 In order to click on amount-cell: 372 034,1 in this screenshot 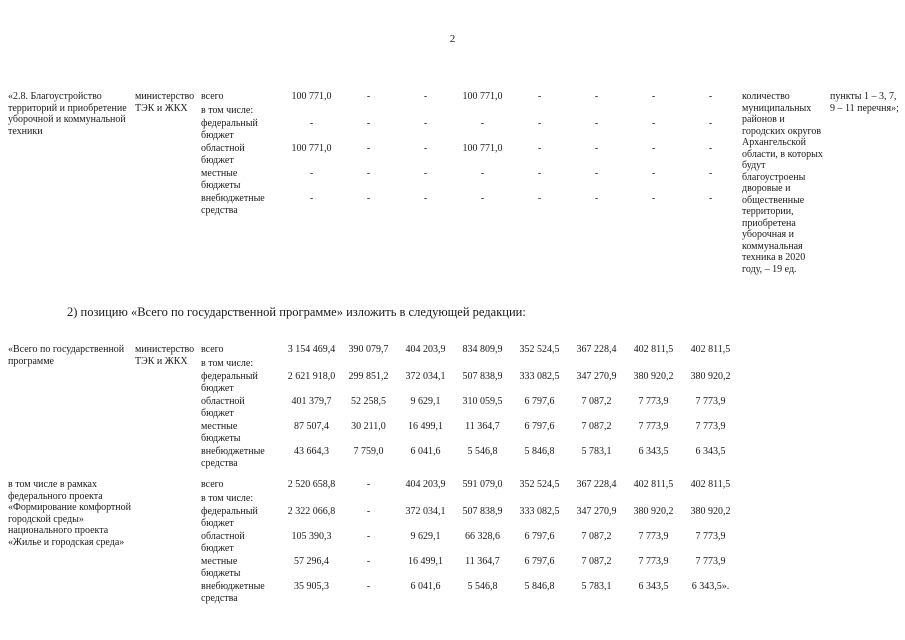, I will do `click(425, 511)`.